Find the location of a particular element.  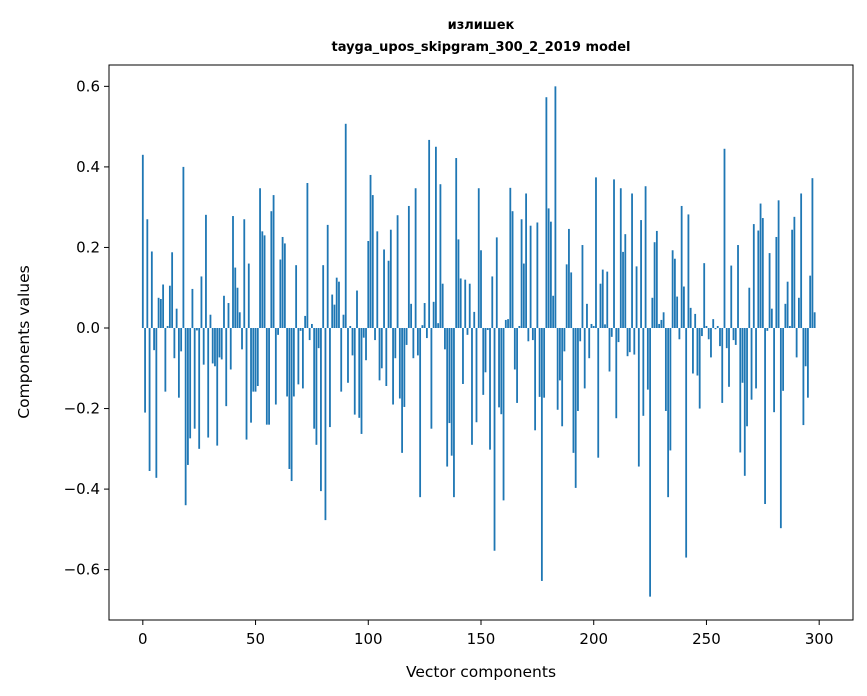

y-tick-label: −0.4 is located at coordinates (82, 489).